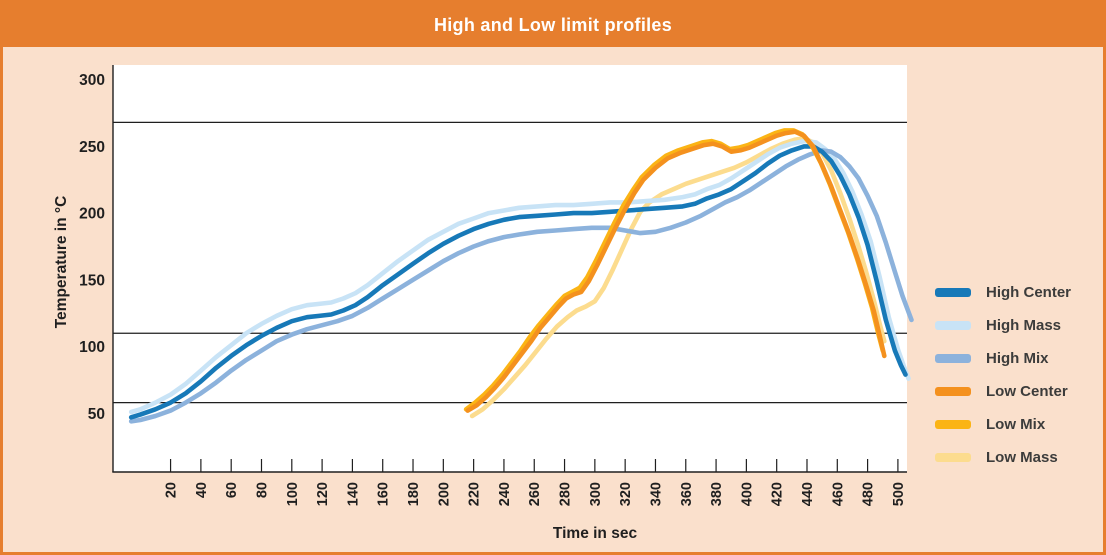  Describe the element at coordinates (202, 490) in the screenshot. I see `x-tick-label: 40` at that location.